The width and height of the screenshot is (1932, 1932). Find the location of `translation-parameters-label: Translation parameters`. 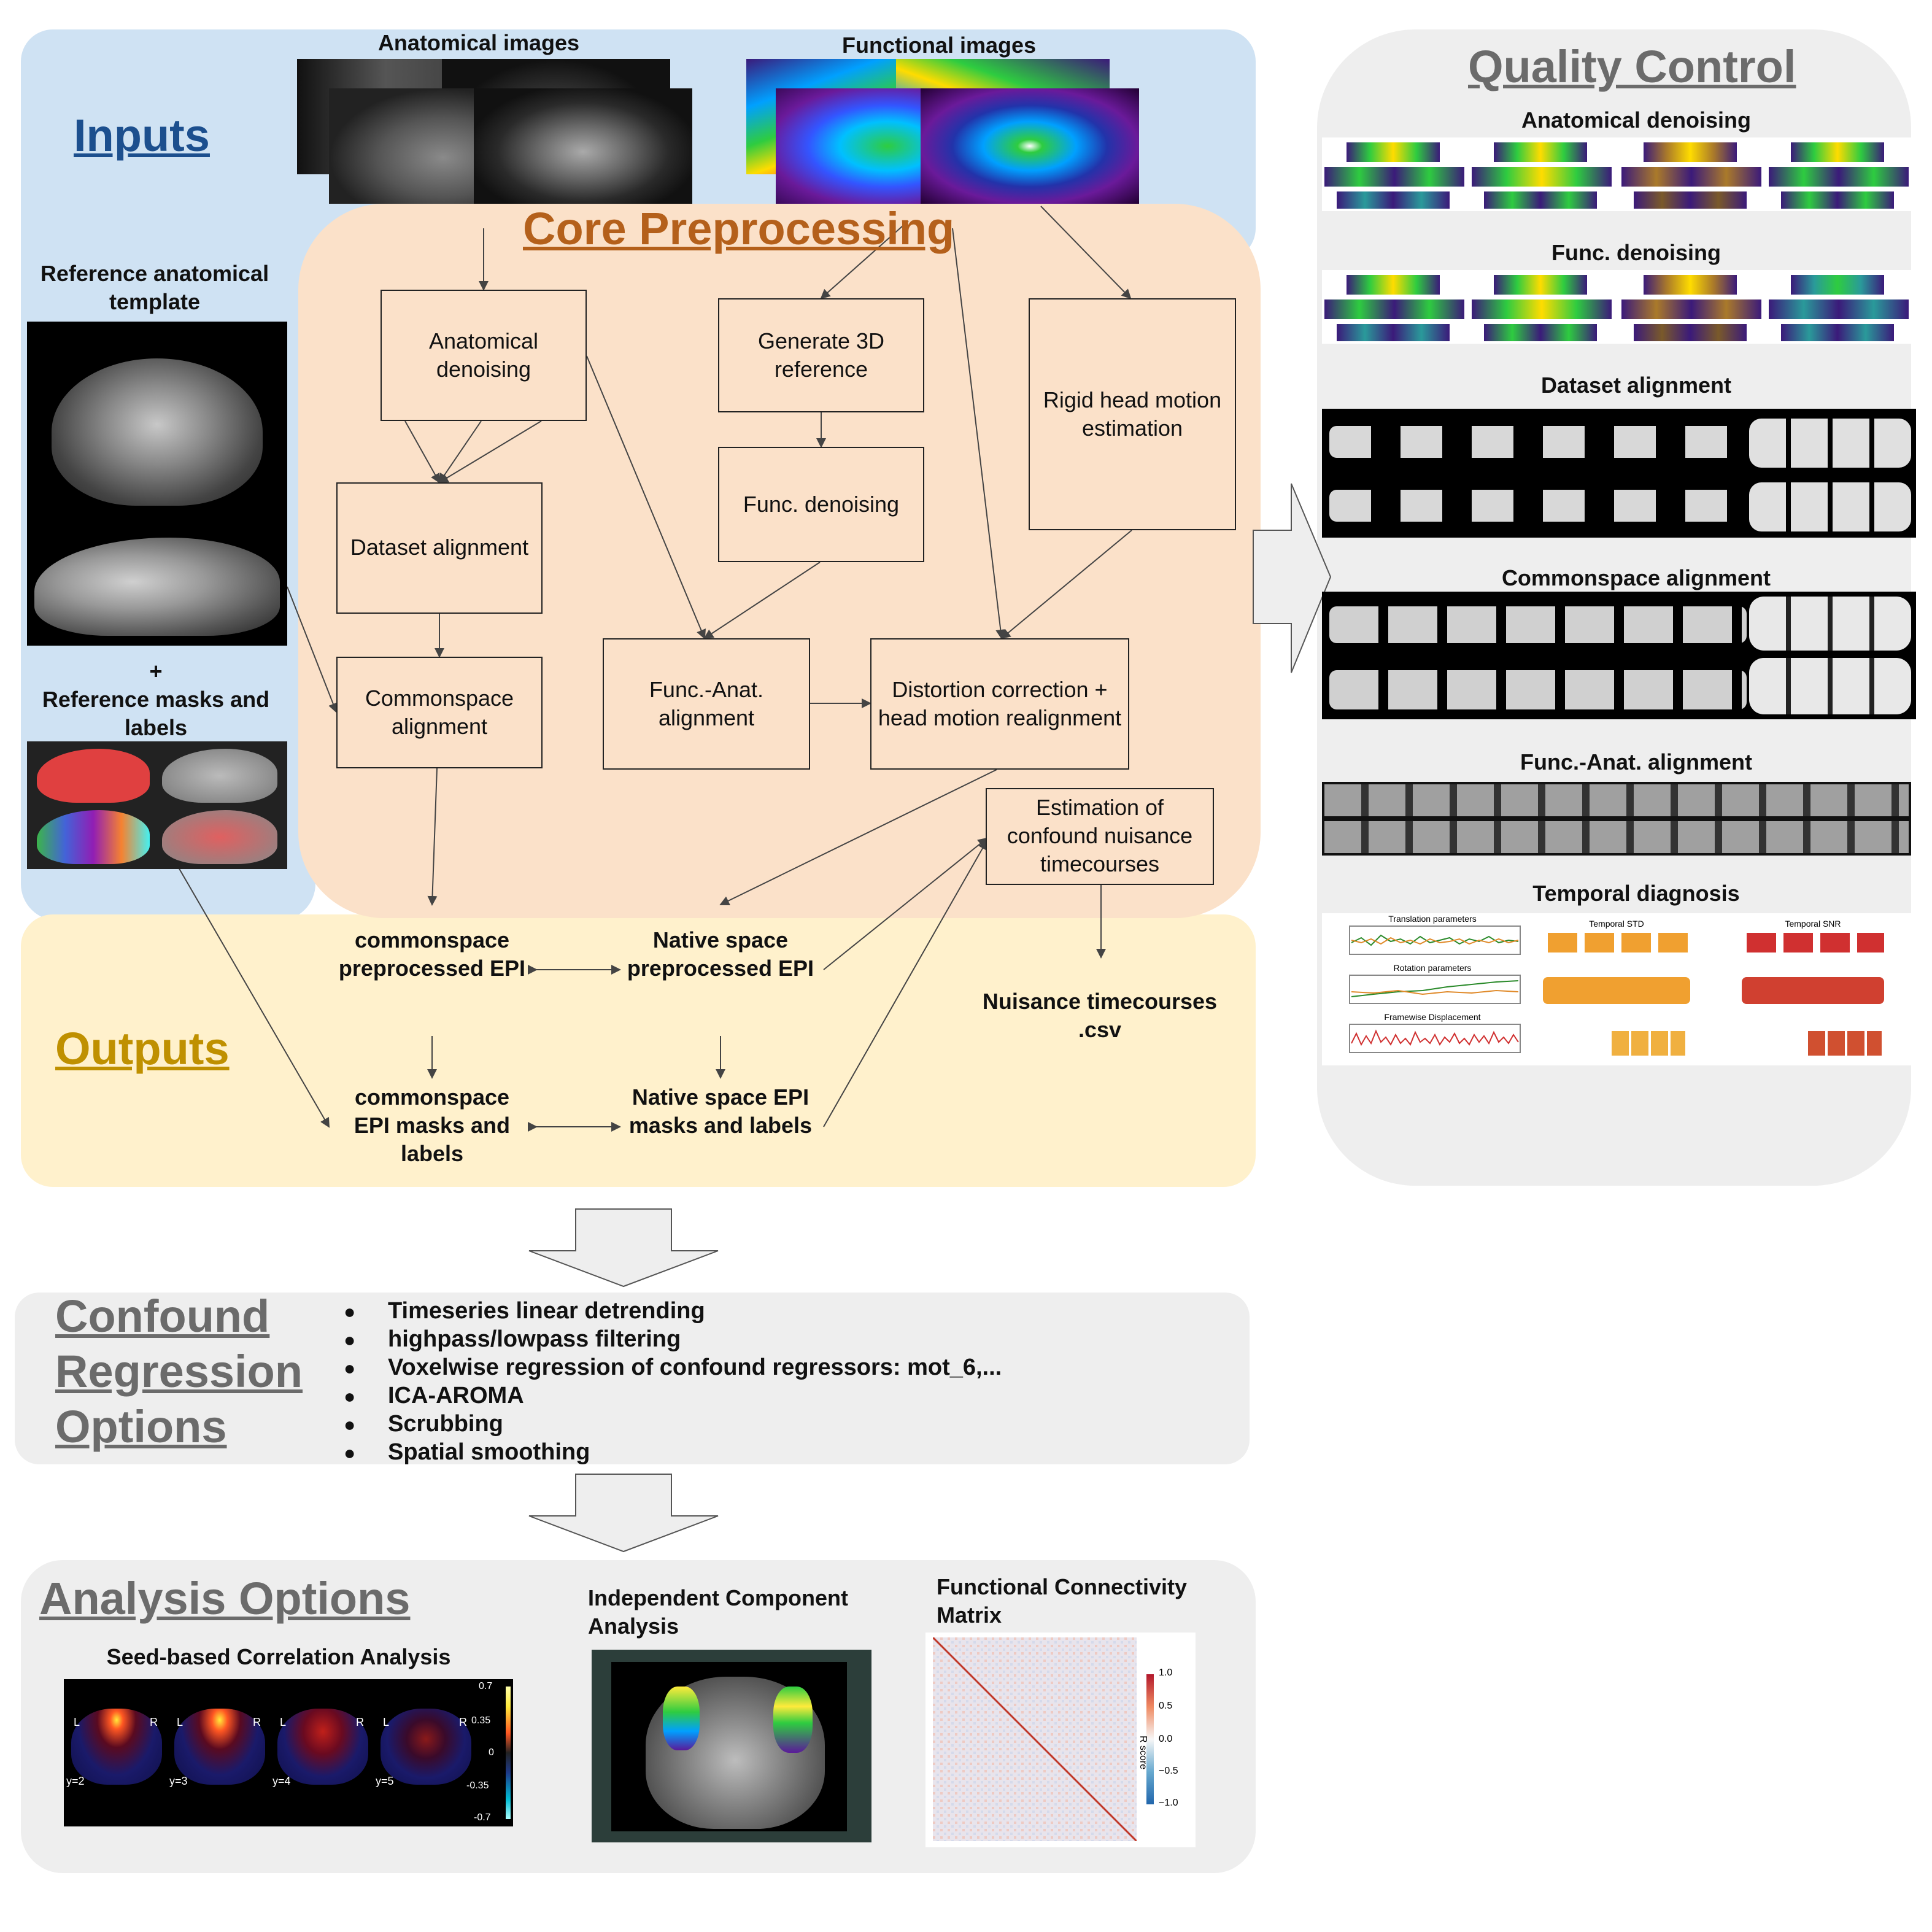

translation-parameters-label: Translation parameters is located at coordinates (1432, 920).